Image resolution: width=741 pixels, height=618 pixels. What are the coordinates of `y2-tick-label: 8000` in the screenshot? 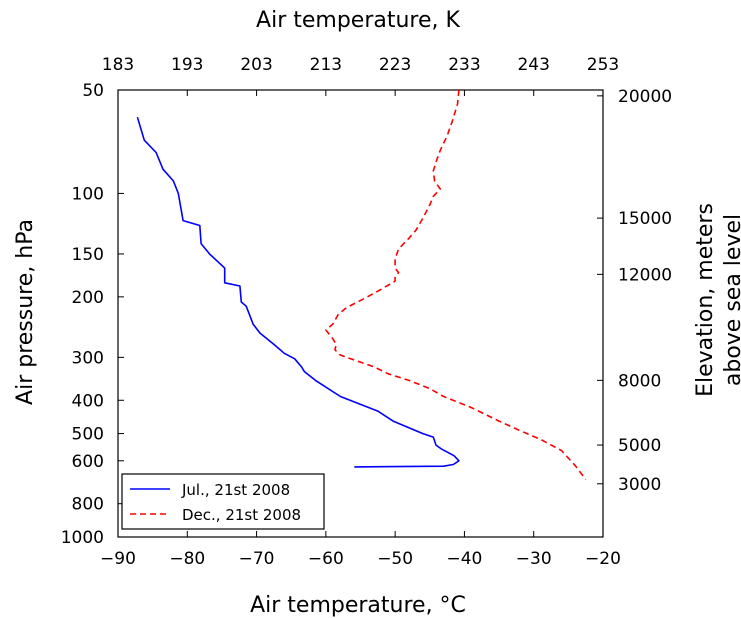 It's located at (639, 381).